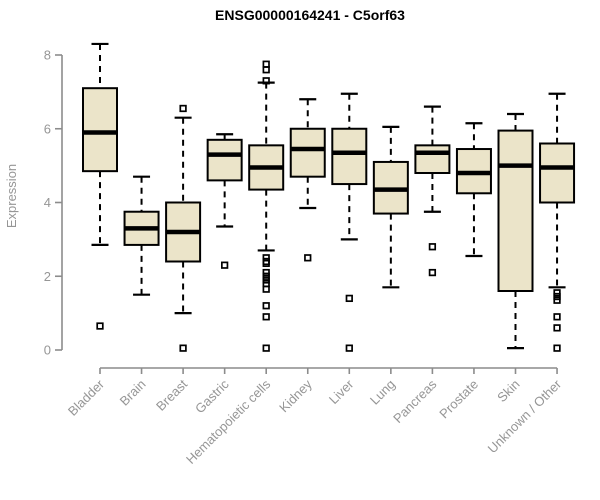 Image resolution: width=600 pixels, height=500 pixels. Describe the element at coordinates (86, 397) in the screenshot. I see `x-category-label: Bladder` at that location.